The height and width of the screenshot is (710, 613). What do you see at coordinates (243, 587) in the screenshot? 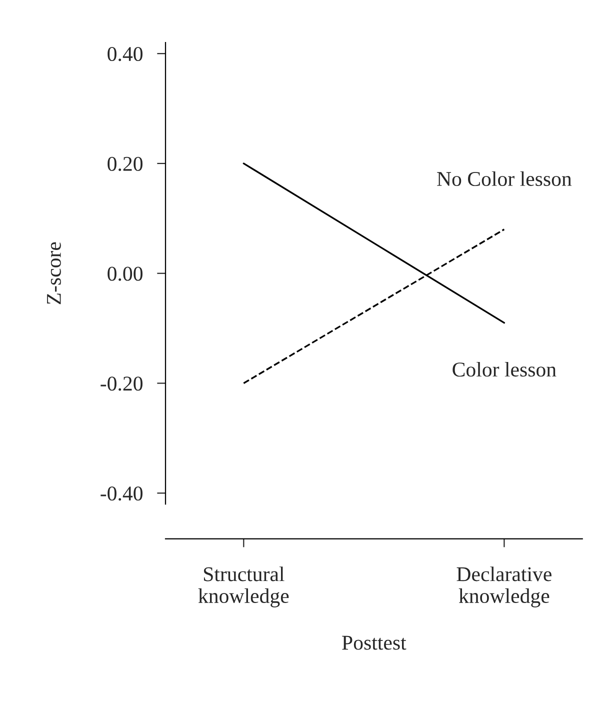
I see `x-tick-label: Structural knowledge` at bounding box center [243, 587].